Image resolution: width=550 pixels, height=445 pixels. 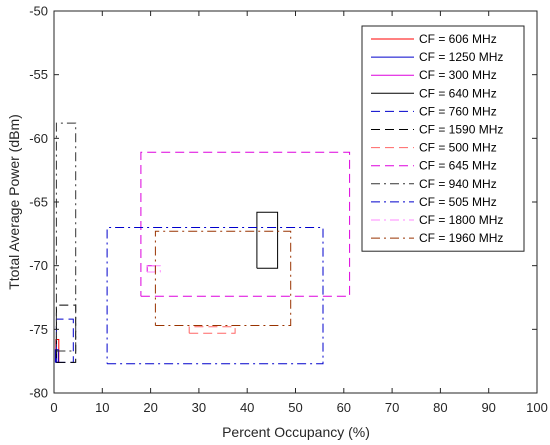 What do you see at coordinates (458, 148) in the screenshot?
I see `legend-label-6: CF = 500 MHz` at bounding box center [458, 148].